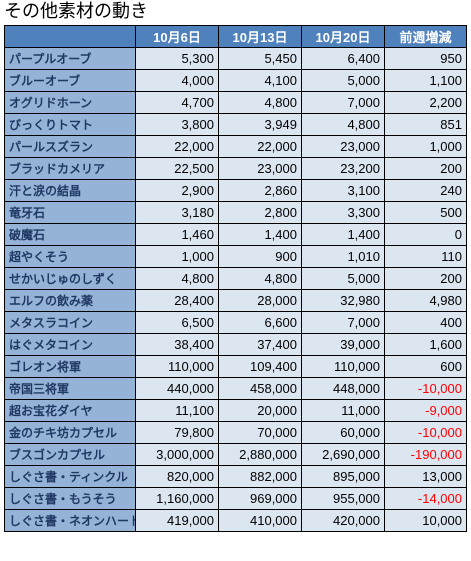 The width and height of the screenshot is (471, 561). What do you see at coordinates (425, 124) in the screenshot?
I see `price-diff: 851` at bounding box center [425, 124].